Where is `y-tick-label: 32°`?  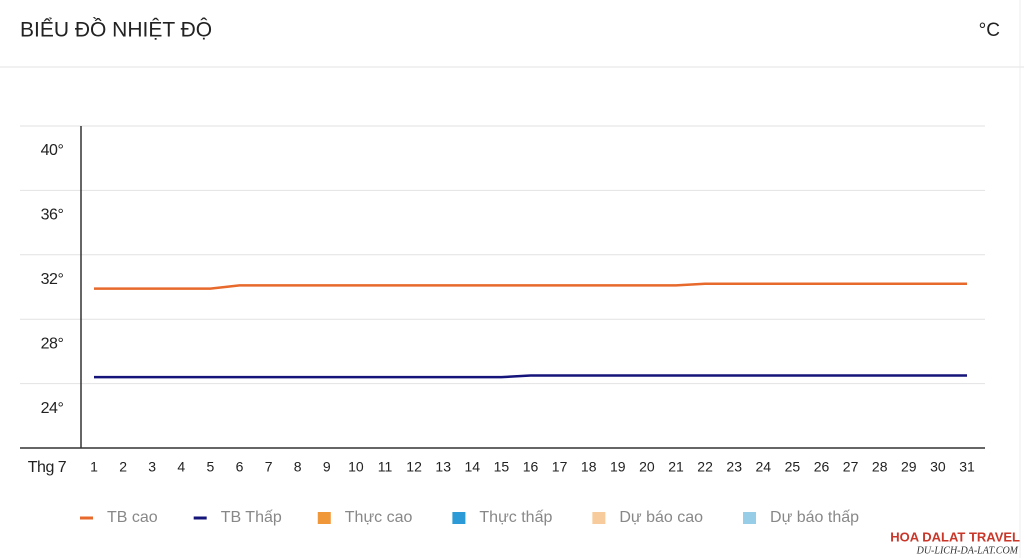
y-tick-label: 32° is located at coordinates (52, 279).